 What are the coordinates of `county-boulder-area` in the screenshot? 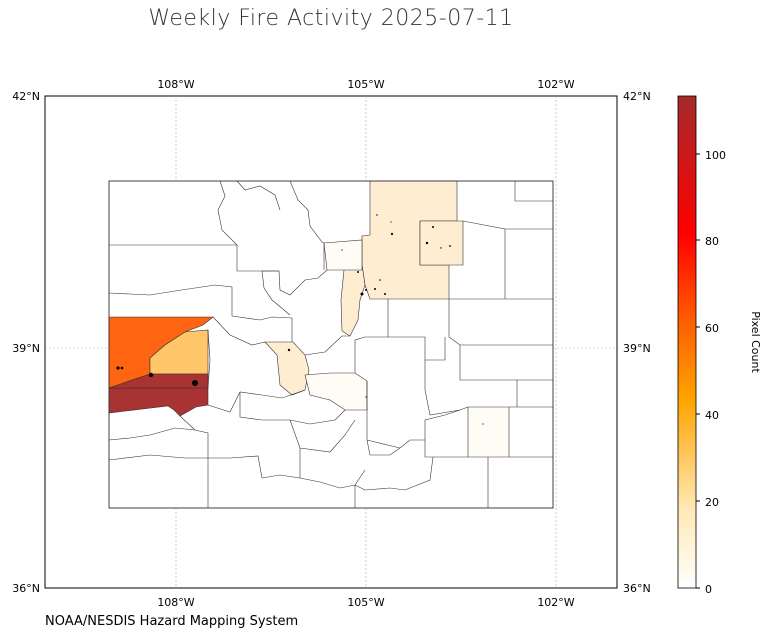 It's located at (343, 255).